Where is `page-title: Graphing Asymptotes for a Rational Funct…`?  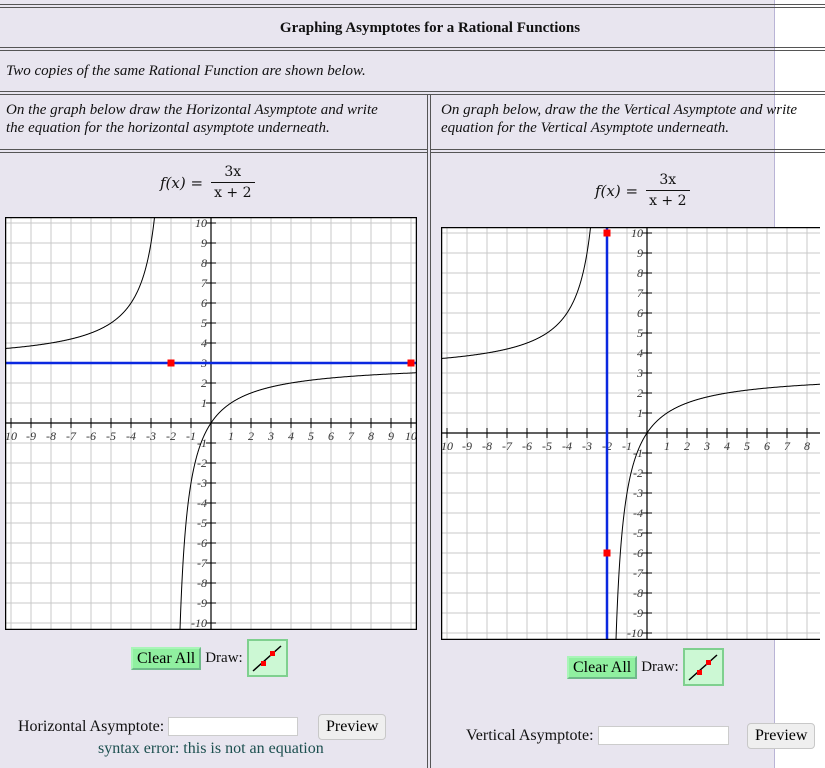 page-title: Graphing Asymptotes for a Rational Funct… is located at coordinates (430, 28).